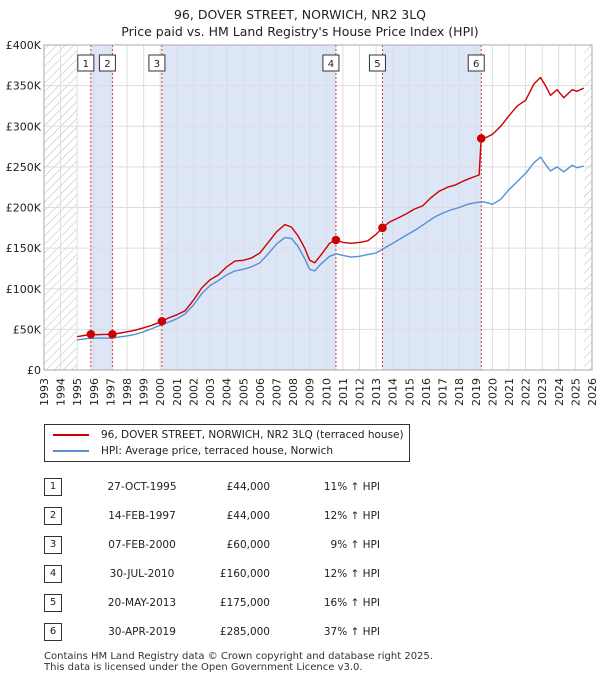 This screenshot has height=680, width=600. What do you see at coordinates (355, 544) in the screenshot?
I see `sale-hpi-change: 9% ↑ HPI` at bounding box center [355, 544].